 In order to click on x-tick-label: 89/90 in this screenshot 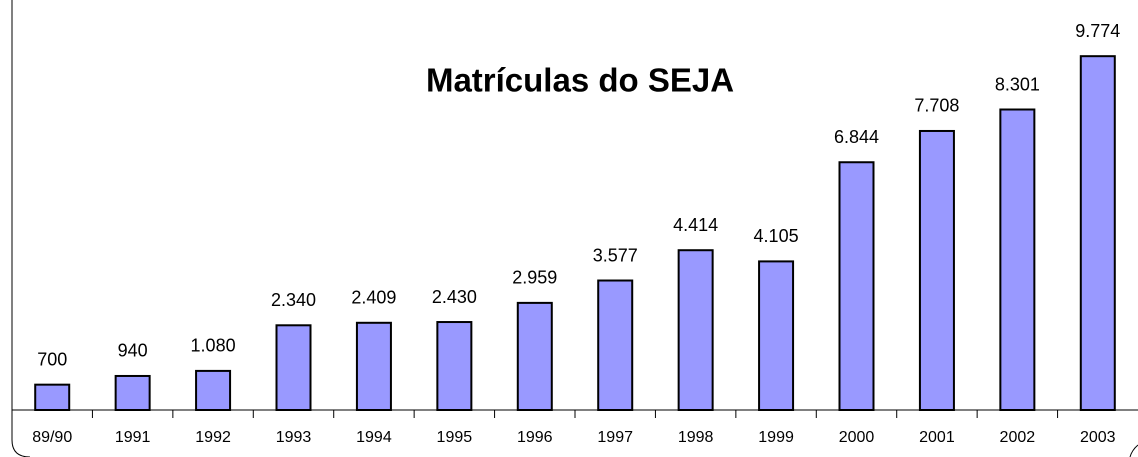, I will do `click(52, 437)`.